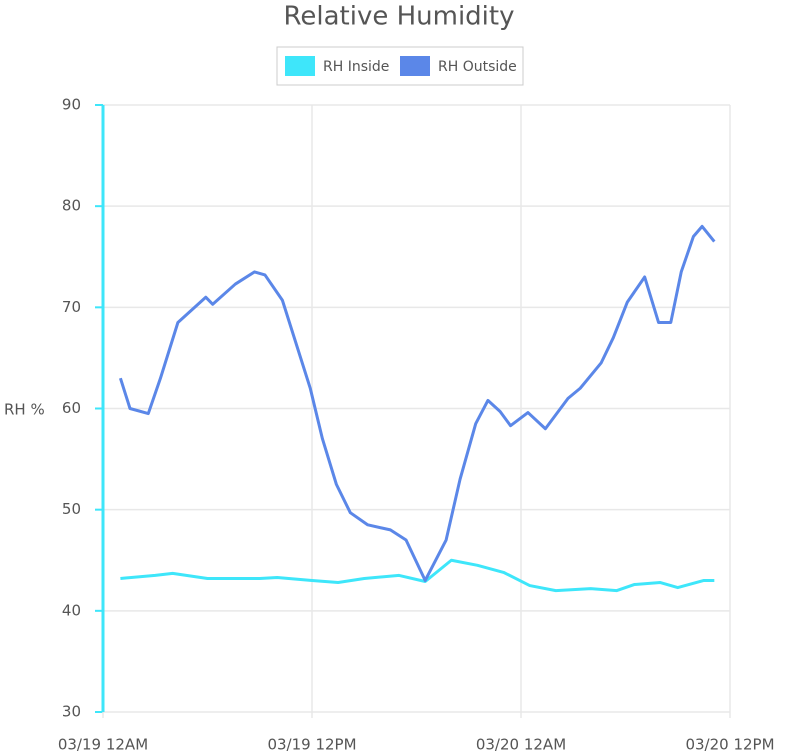 The width and height of the screenshot is (800, 753). I want to click on x-tick-label: 03/20 12AM, so click(521, 744).